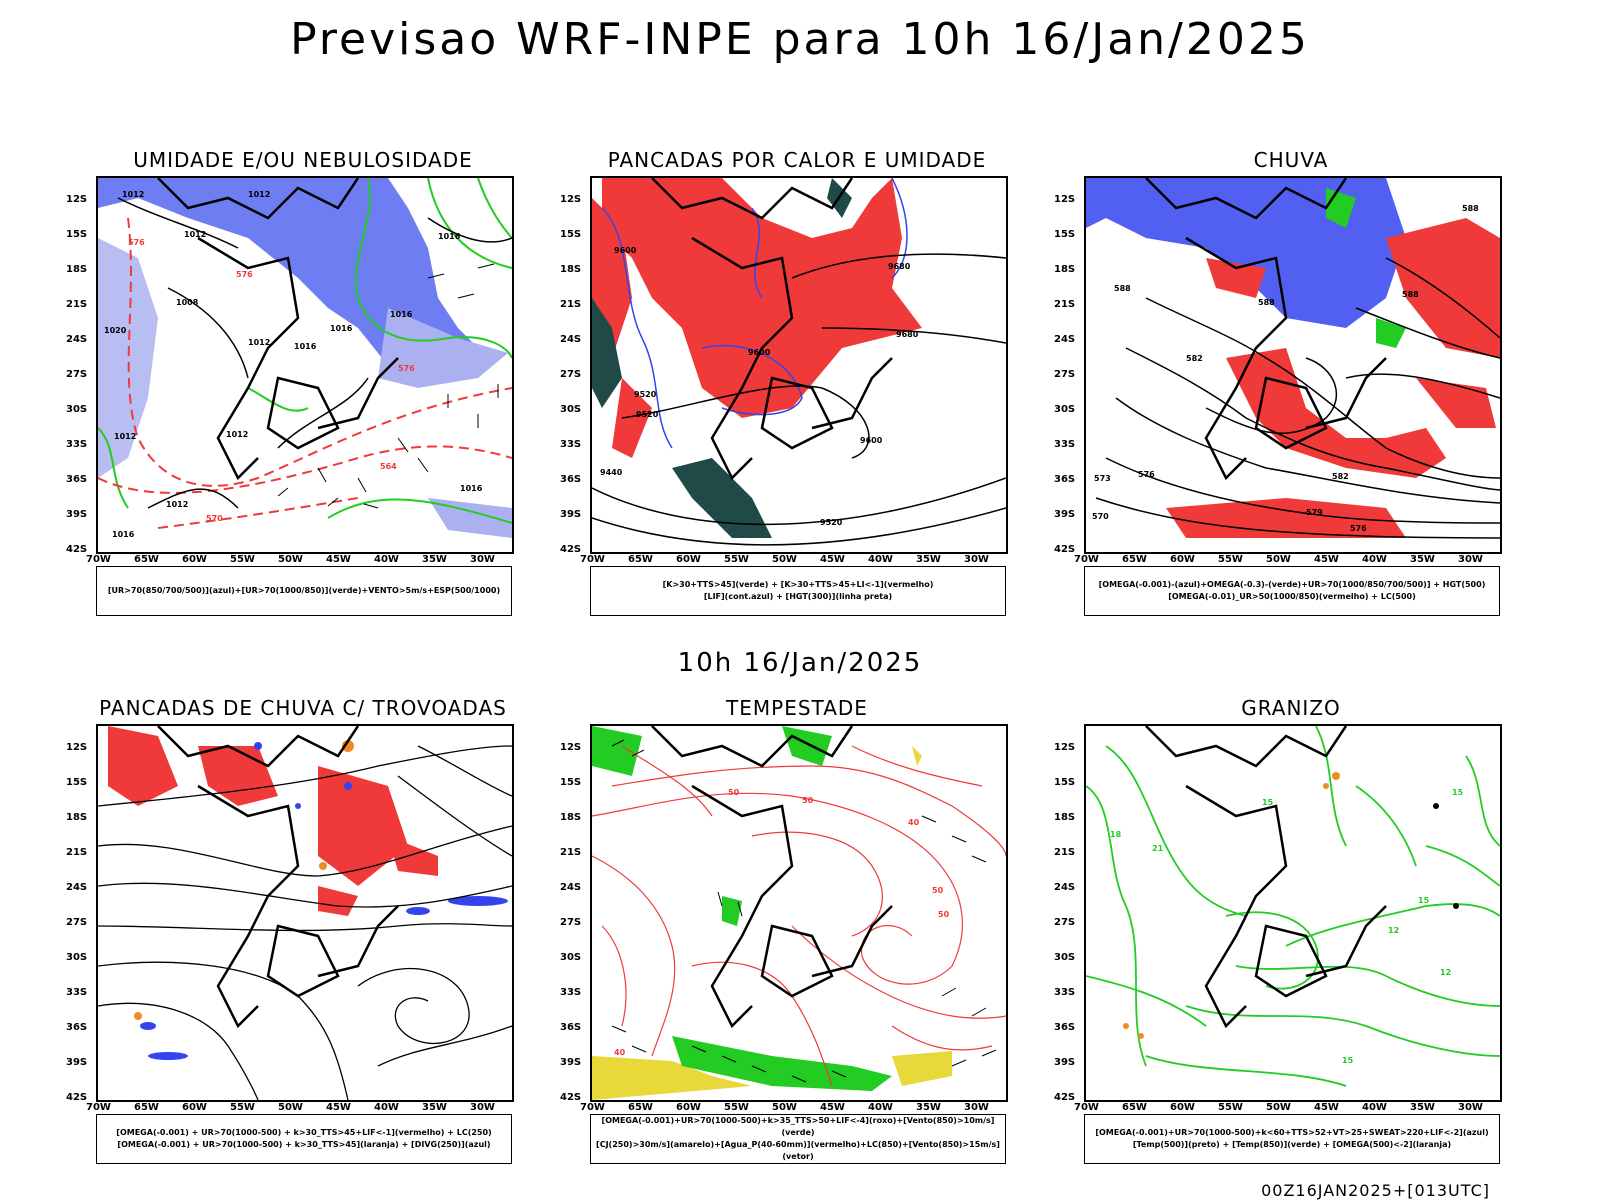  Describe the element at coordinates (1102, 478) in the screenshot. I see `hgt-label: 573` at that location.